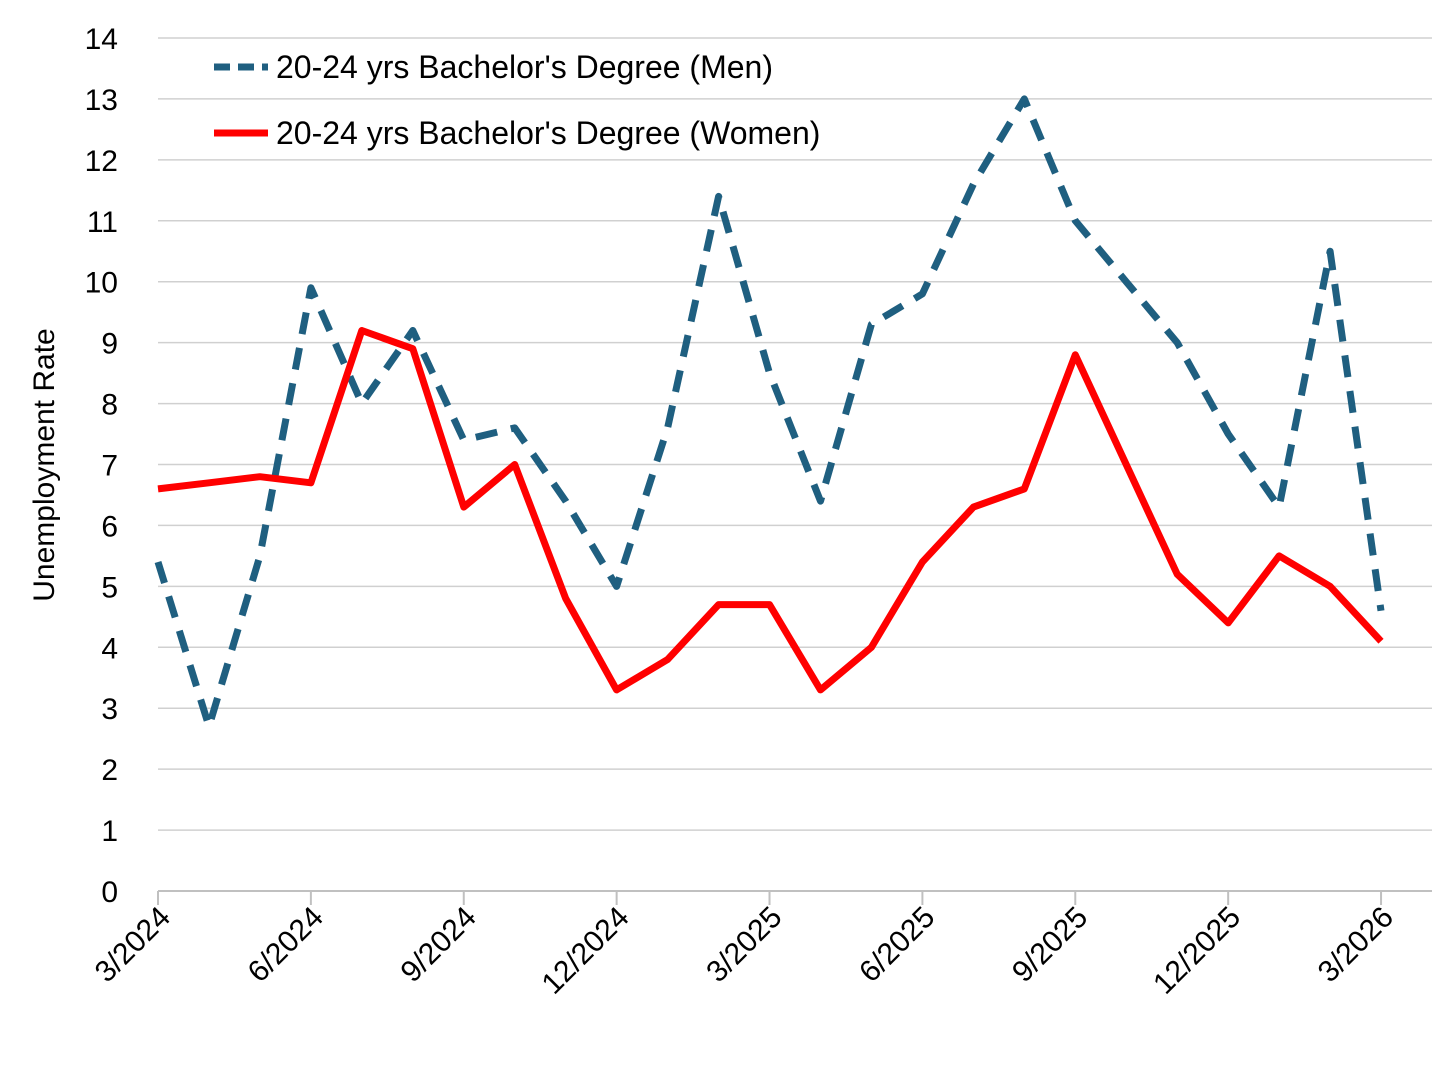 This screenshot has width=1456, height=1065. I want to click on y-tick-label: 6, so click(109, 526).